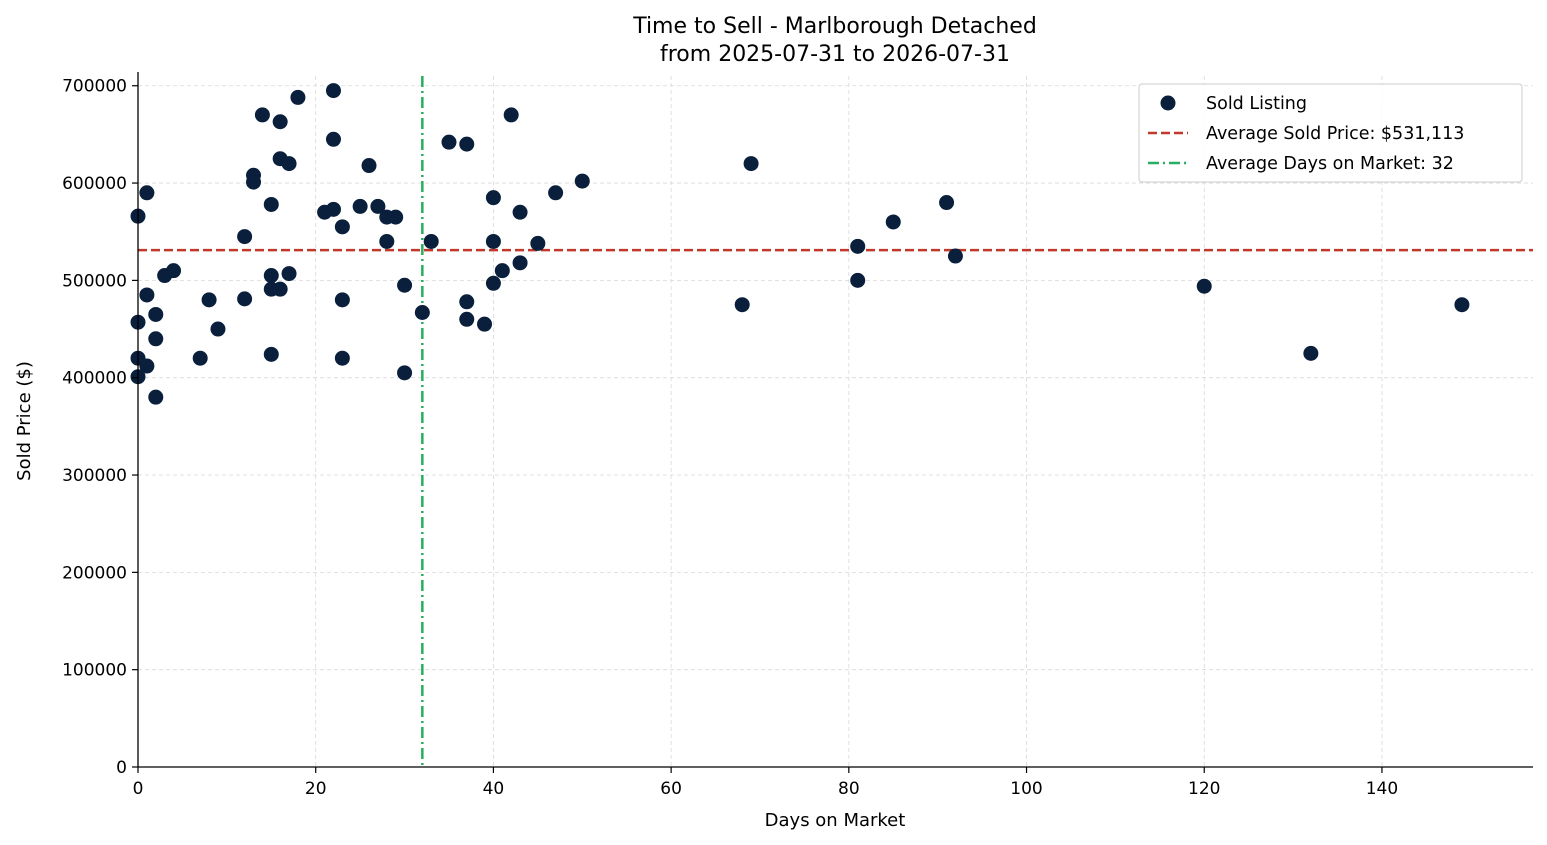 This screenshot has height=845, width=1547. Describe the element at coordinates (94, 573) in the screenshot. I see `y-tick-label: 200000` at that location.